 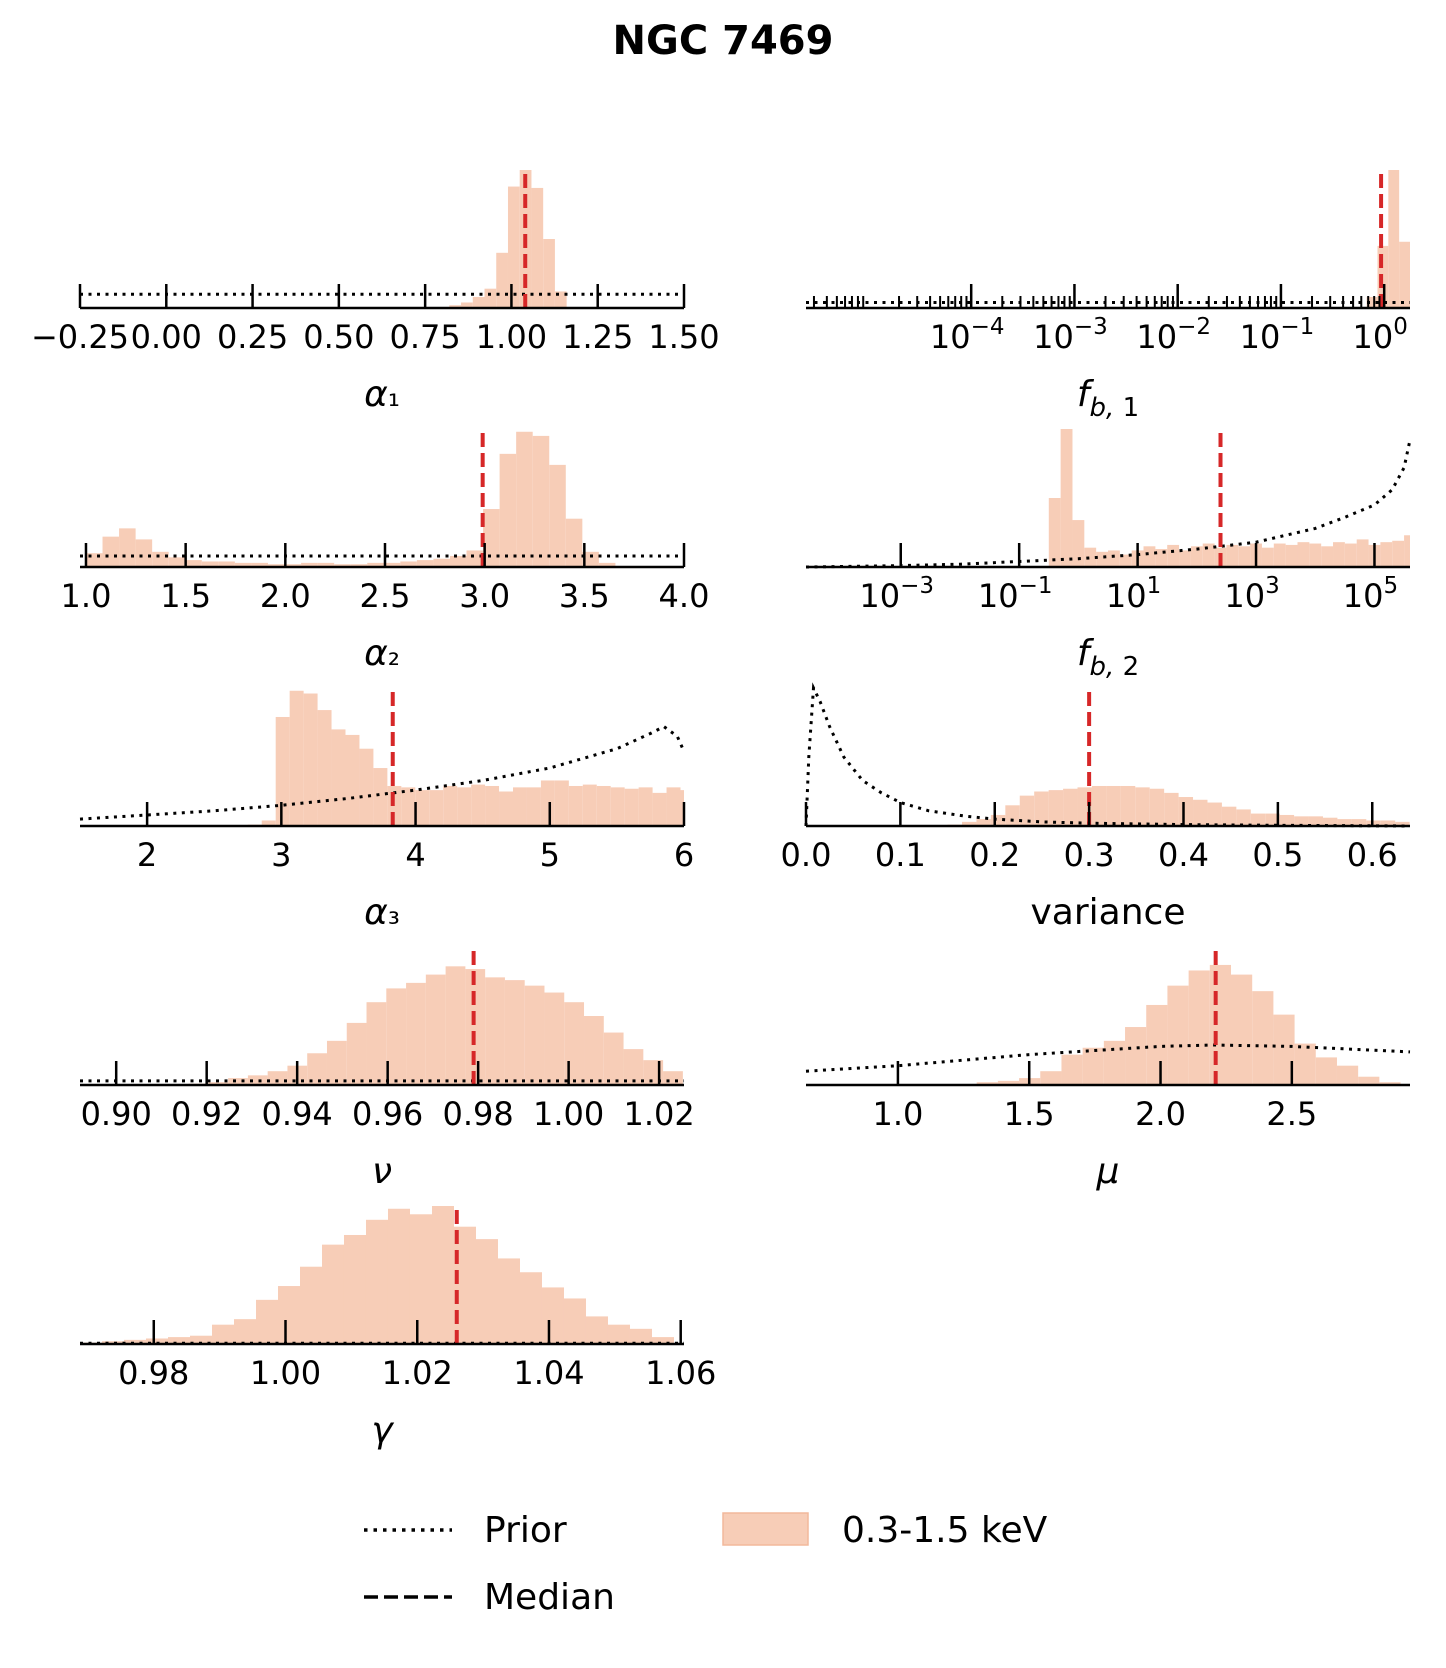 What do you see at coordinates (465, 758) in the screenshot?
I see `histogram-alpha3` at bounding box center [465, 758].